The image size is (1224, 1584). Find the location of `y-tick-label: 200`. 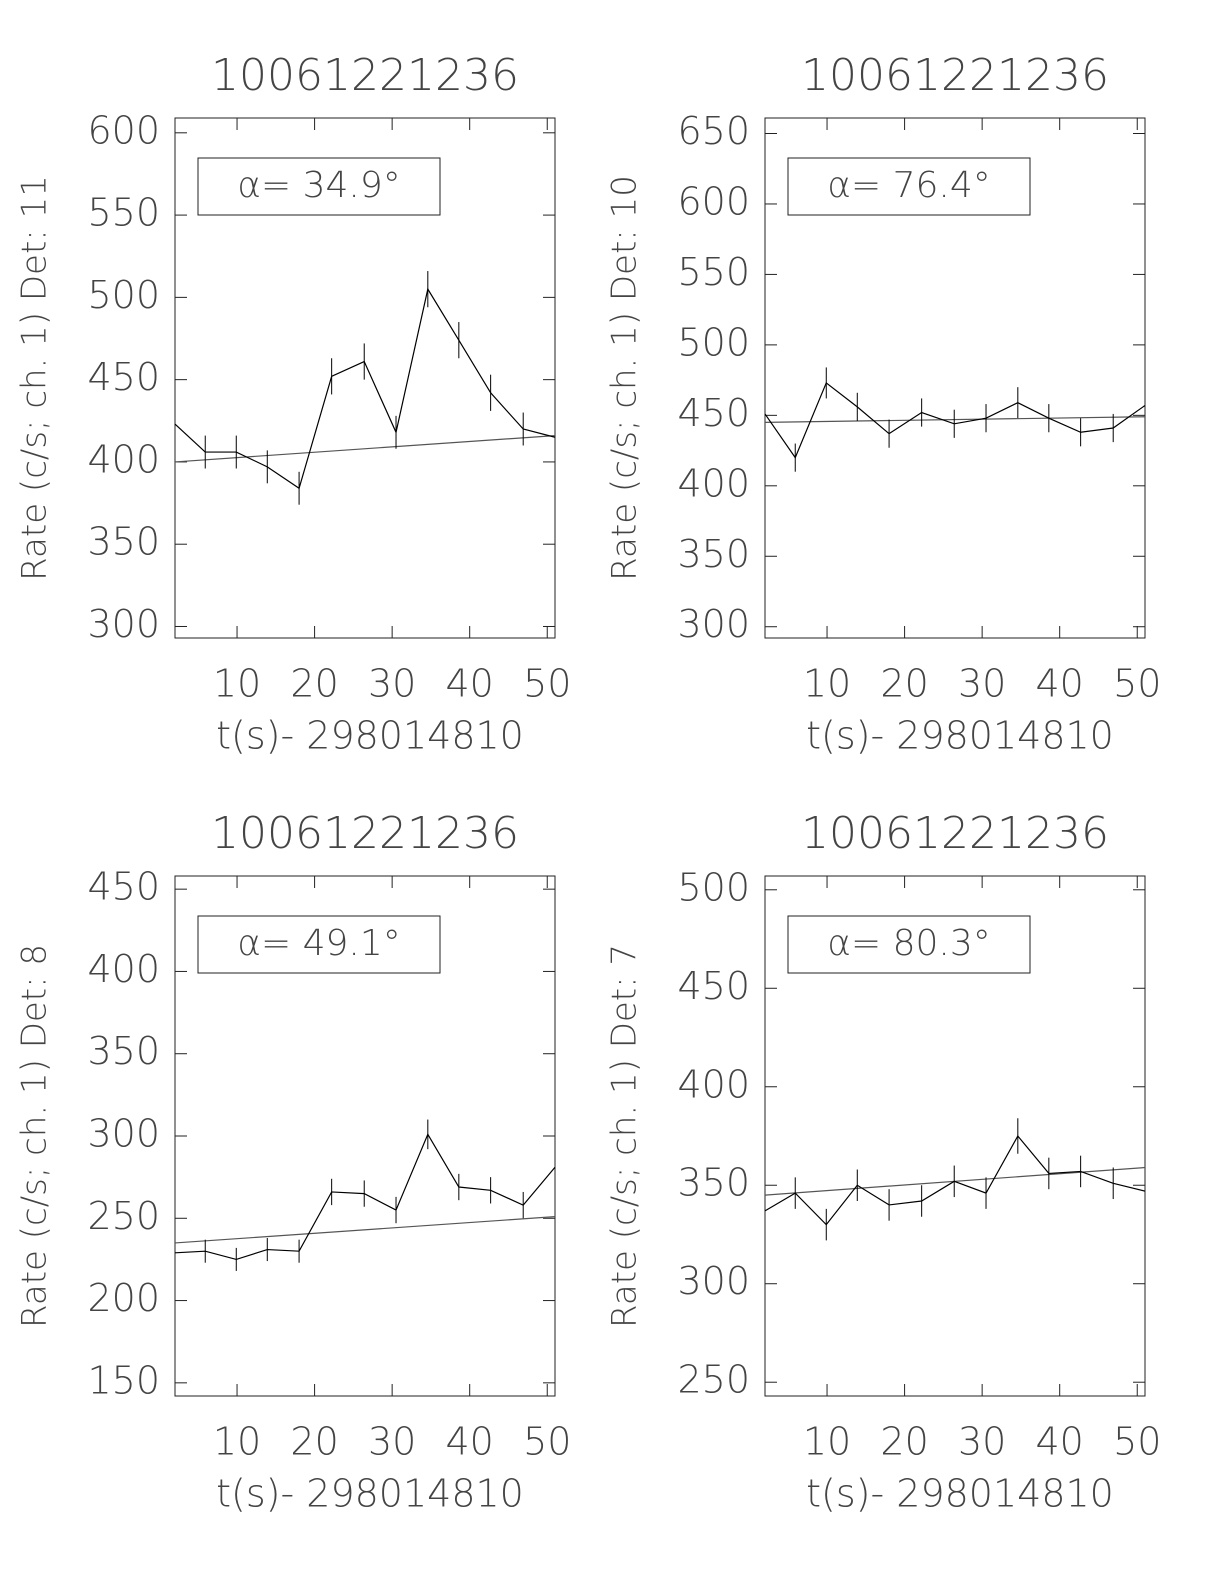

y-tick-label: 200 is located at coordinates (123, 1298).